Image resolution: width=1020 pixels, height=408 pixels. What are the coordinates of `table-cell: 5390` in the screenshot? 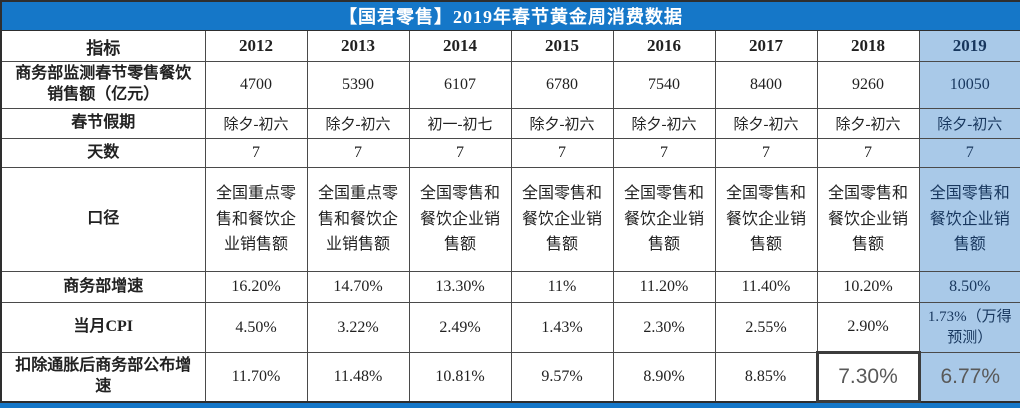 It's located at (358, 85).